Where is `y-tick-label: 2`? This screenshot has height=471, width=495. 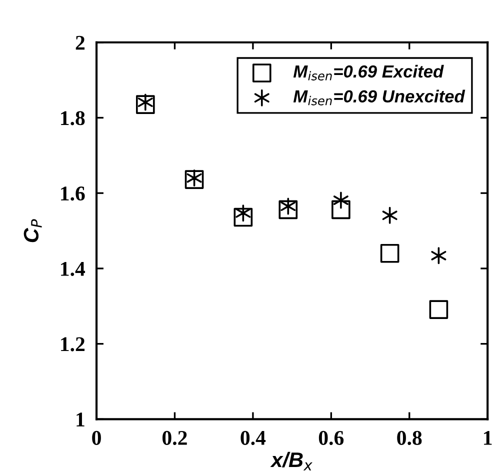 y-tick-label: 2 is located at coordinates (80, 43).